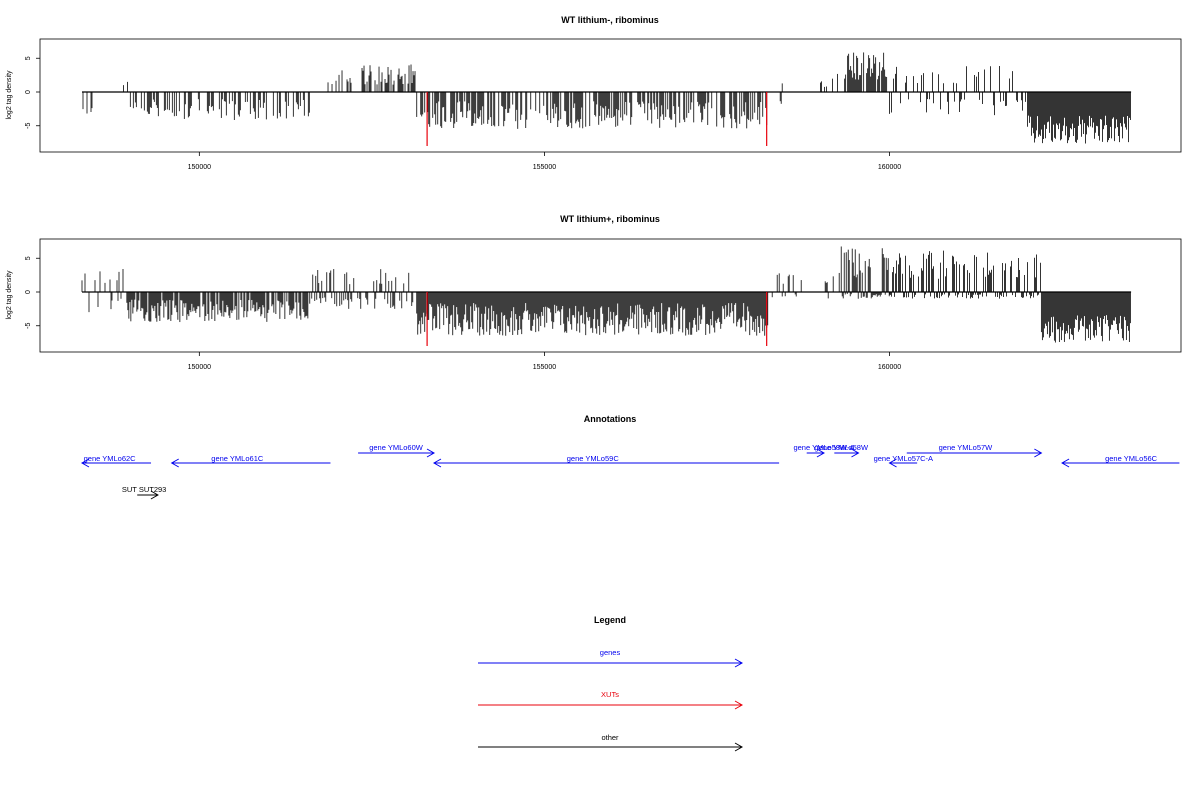  I want to click on legend-title: Legend, so click(610, 620).